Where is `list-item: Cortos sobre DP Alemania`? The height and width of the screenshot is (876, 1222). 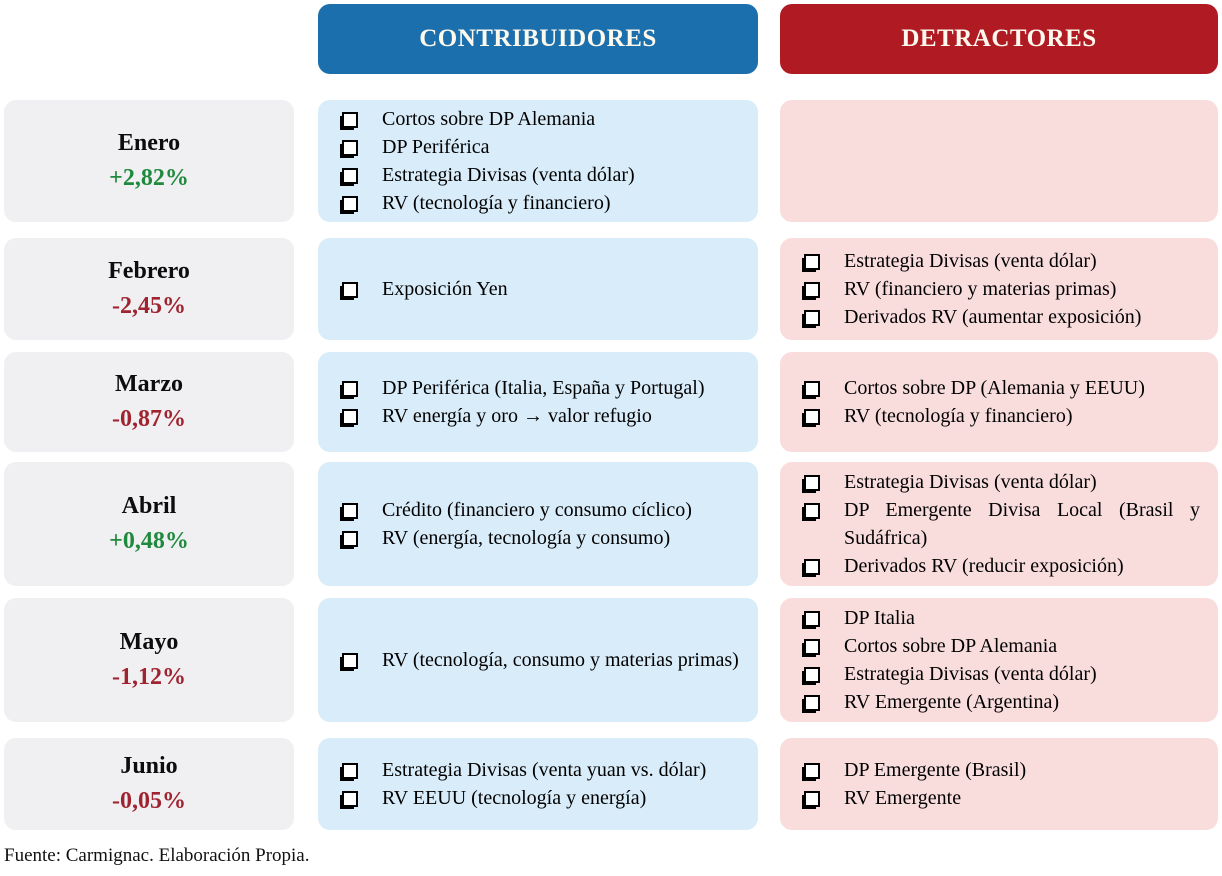
list-item: Cortos sobre DP Alemania is located at coordinates (543, 119).